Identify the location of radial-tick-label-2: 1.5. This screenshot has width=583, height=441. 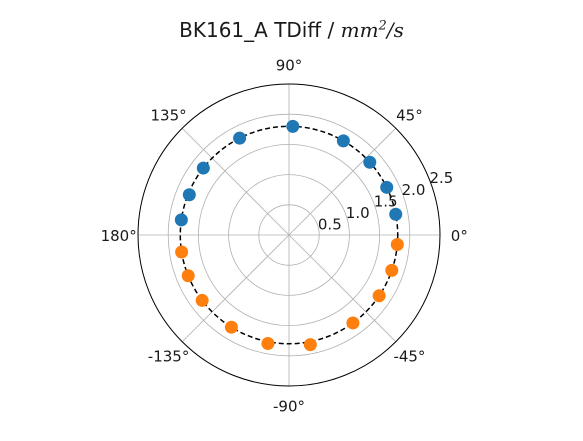
(386, 201).